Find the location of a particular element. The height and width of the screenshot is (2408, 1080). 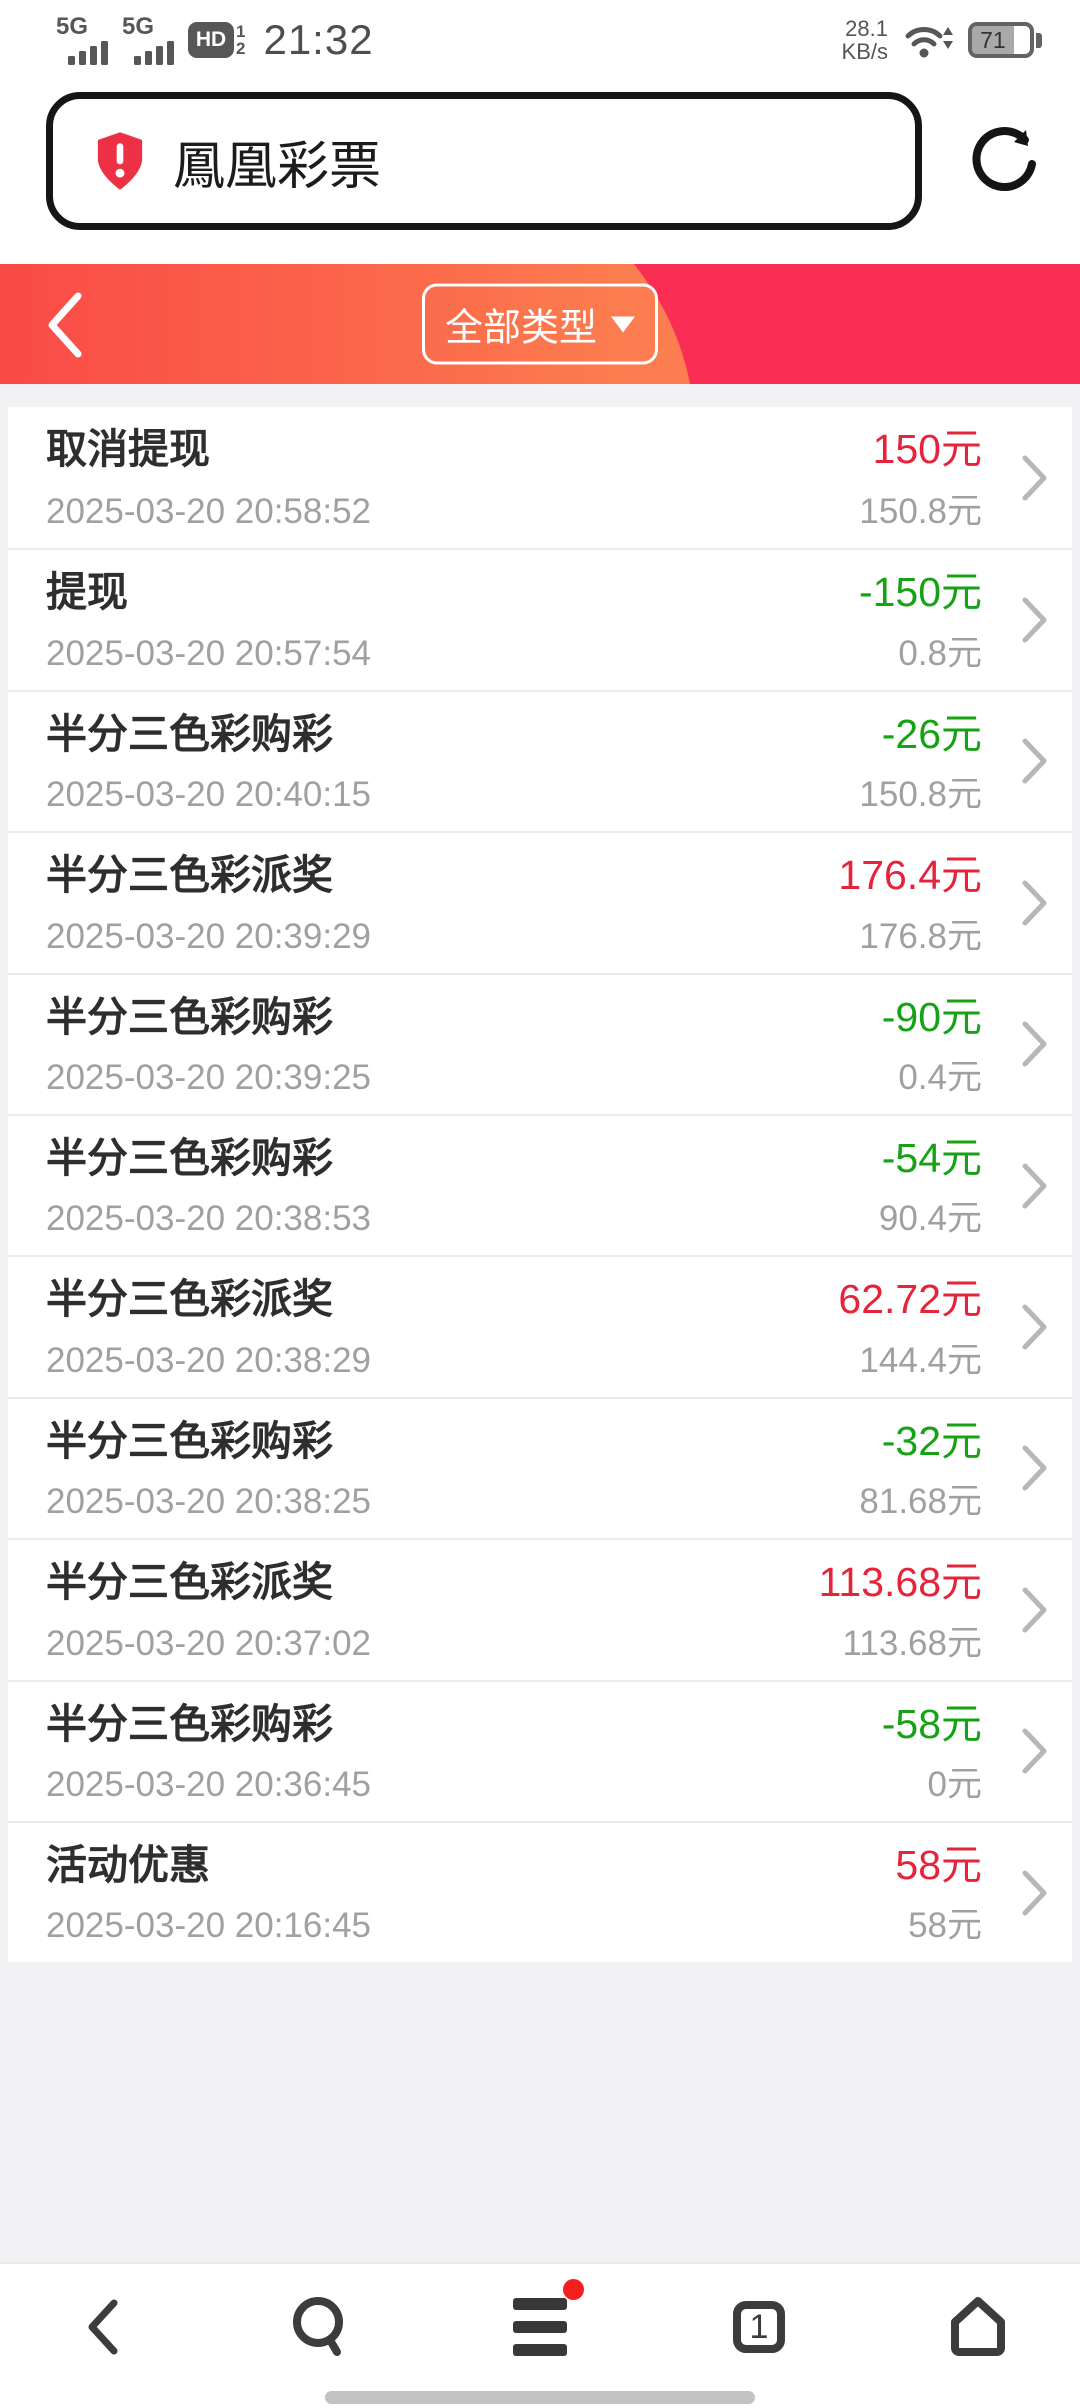

transaction-balance: 113.68元 is located at coordinates (912, 1643).